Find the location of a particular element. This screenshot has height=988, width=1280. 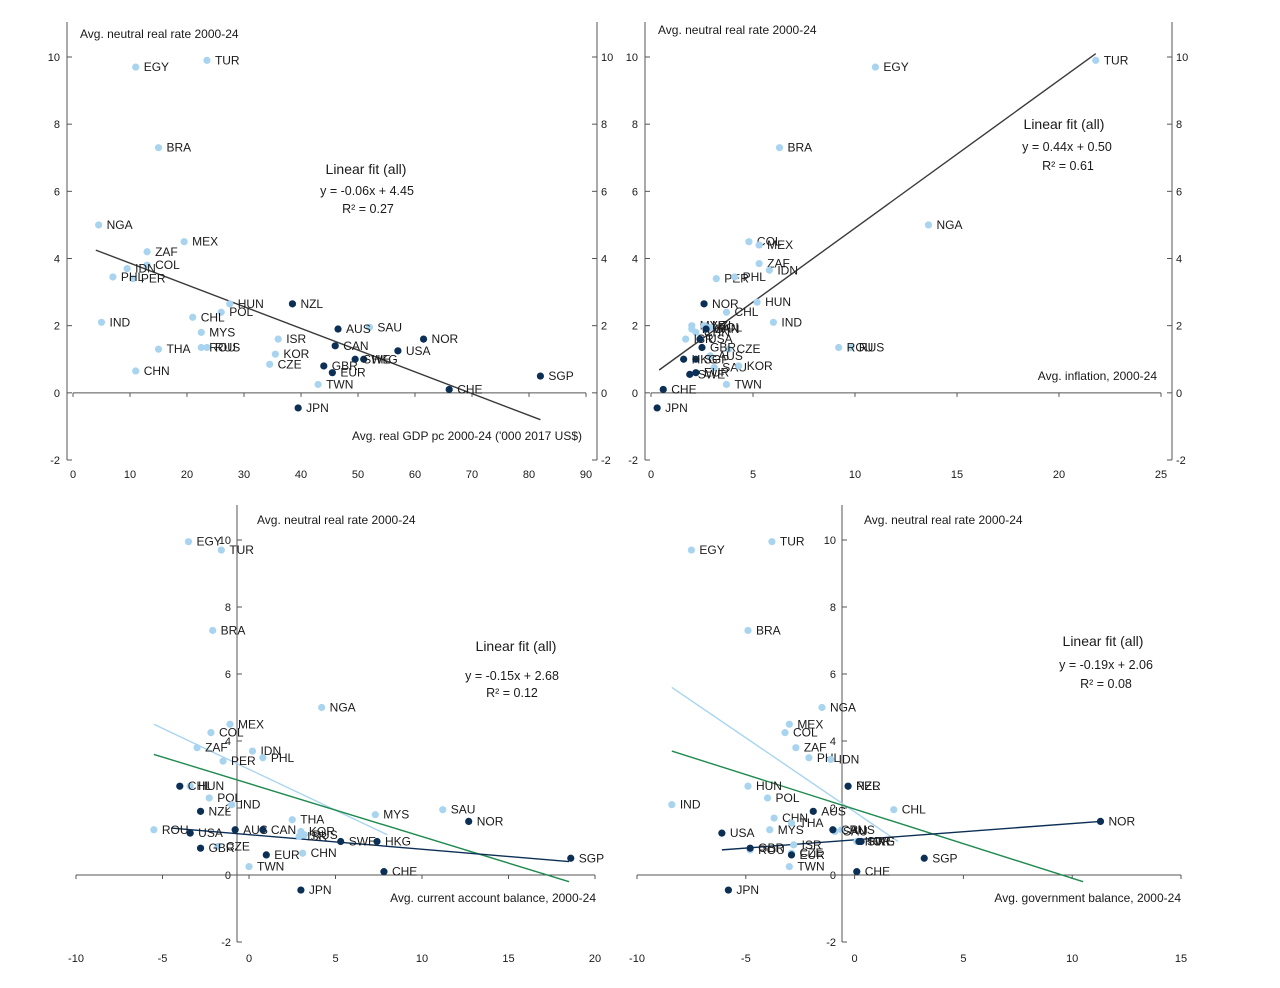

point-label: PHL is located at coordinates (755, 277).